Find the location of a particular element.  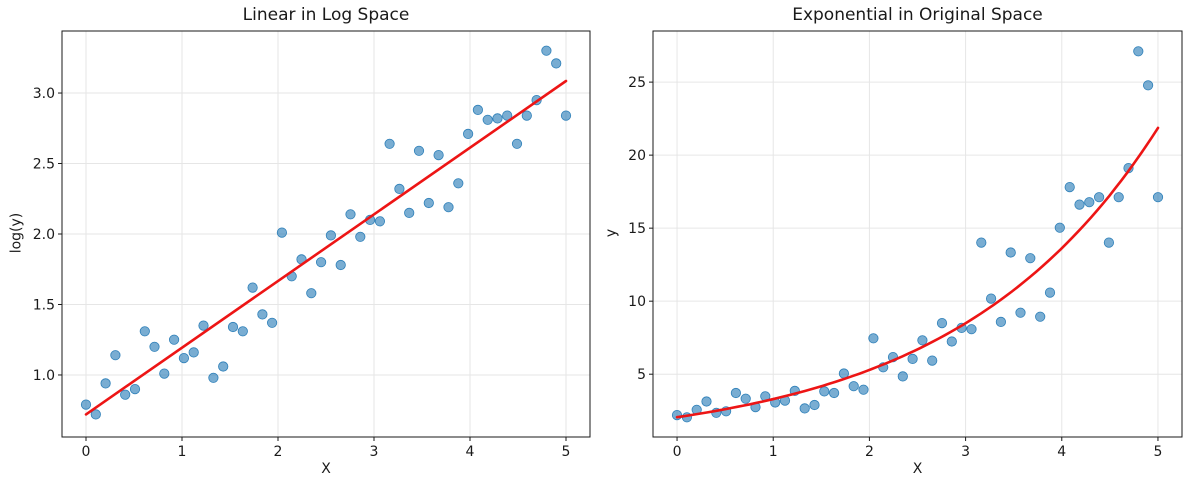

y-tick-label: 25 is located at coordinates (637, 83).